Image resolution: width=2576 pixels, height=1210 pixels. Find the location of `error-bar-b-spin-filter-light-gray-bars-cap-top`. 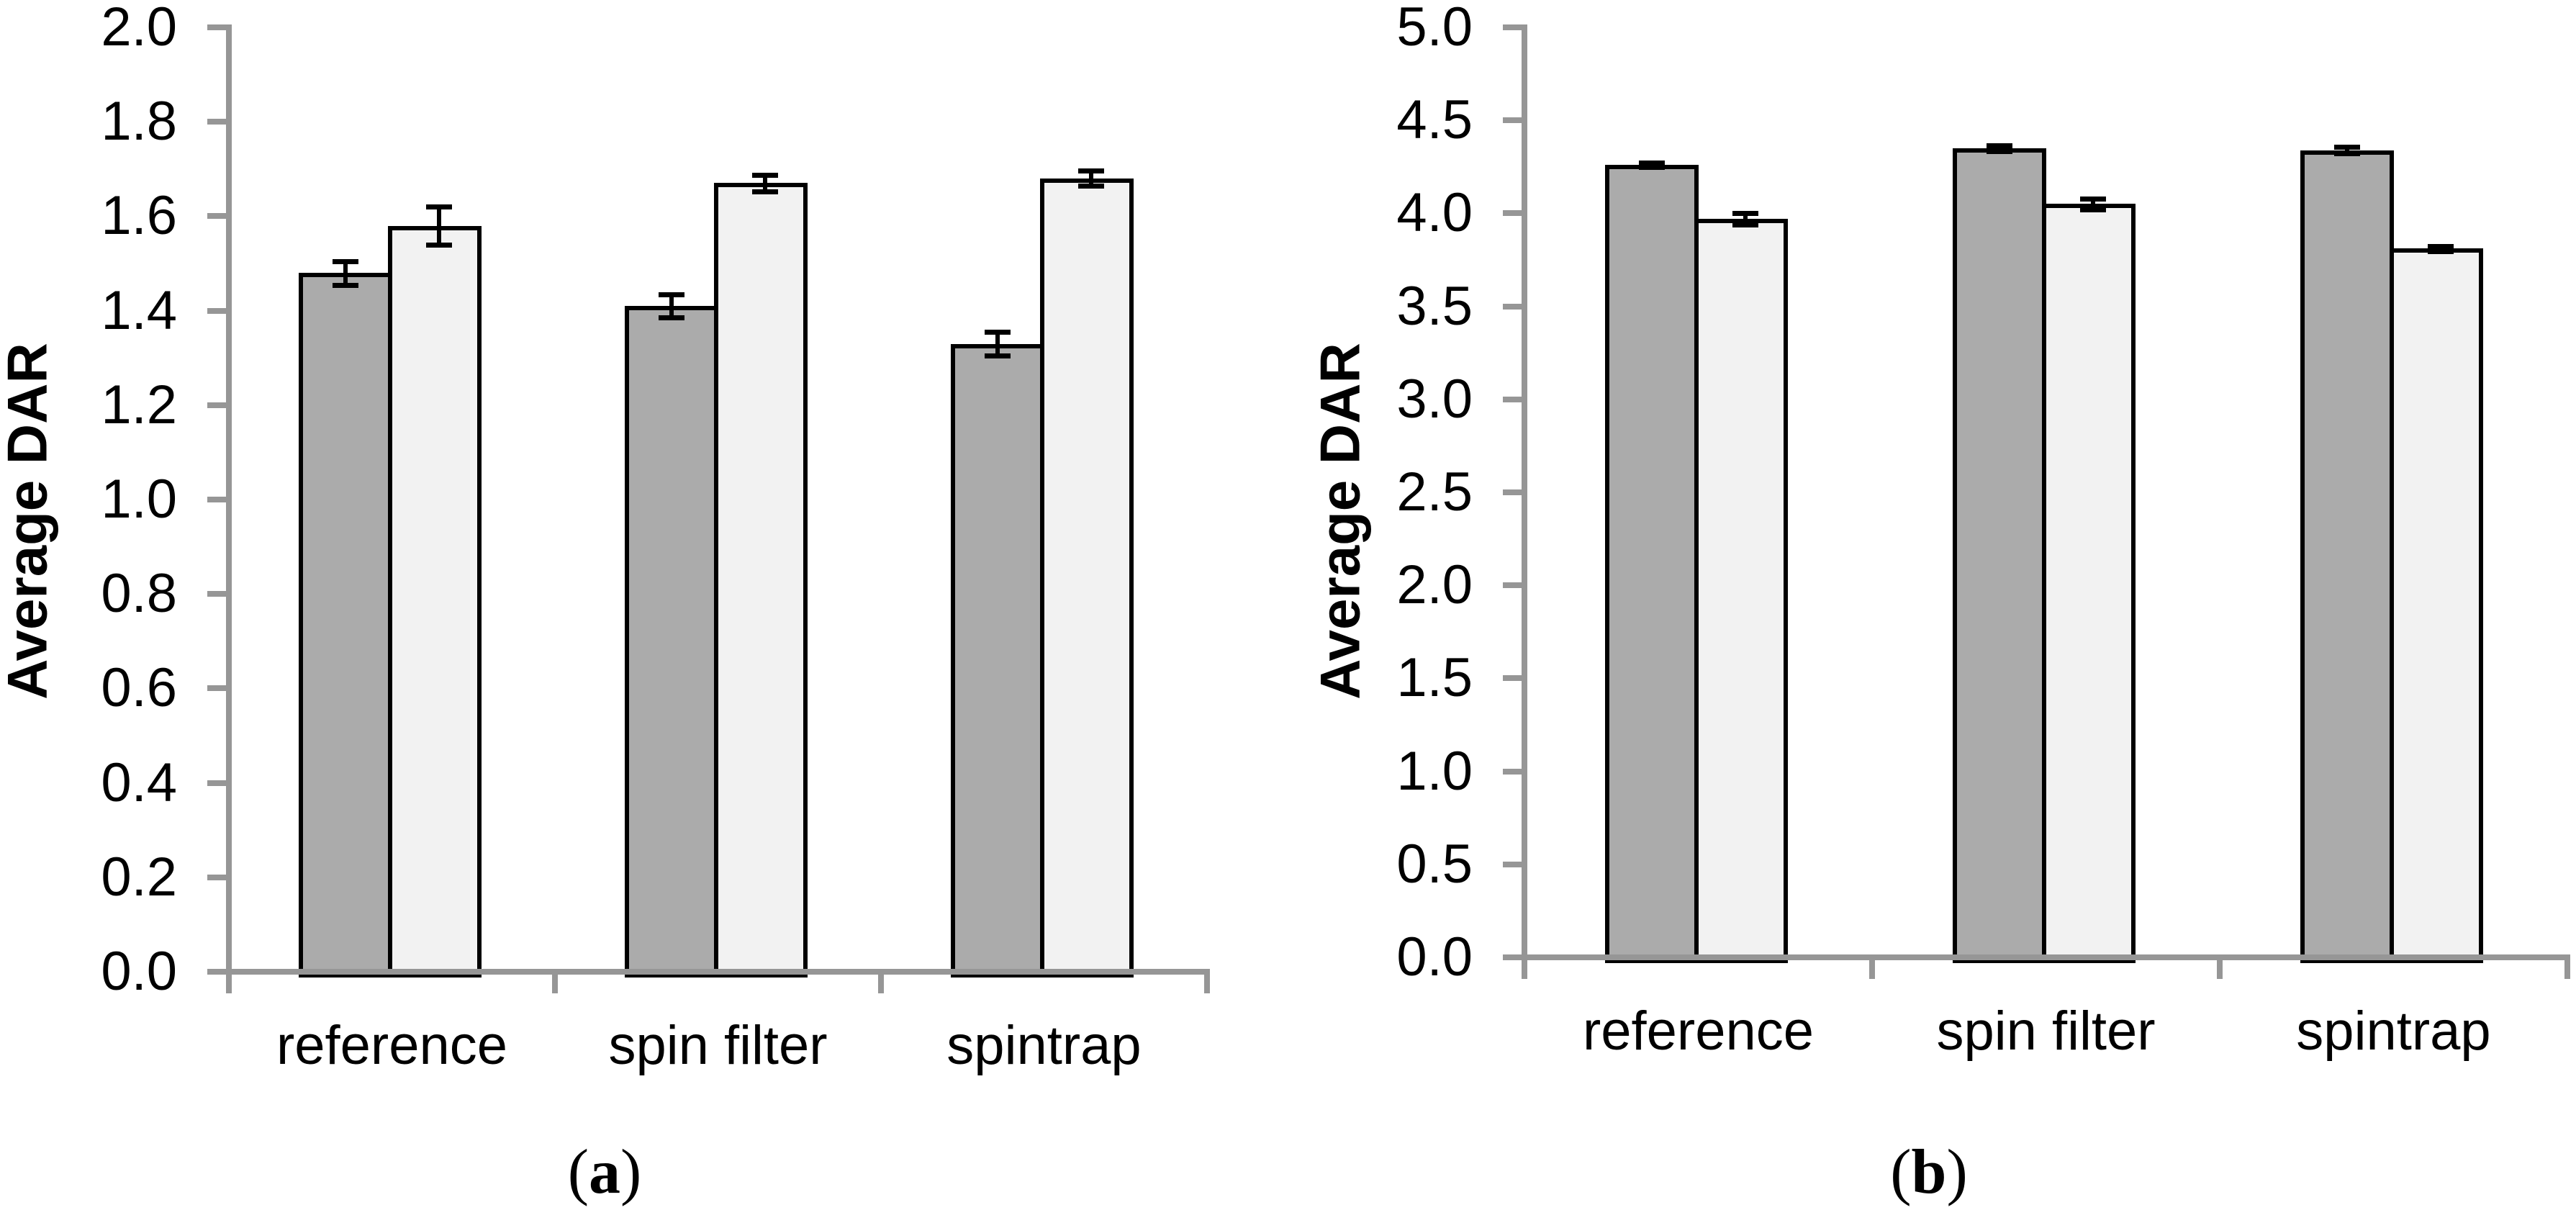

error-bar-b-spin-filter-light-gray-bars-cap-top is located at coordinates (2093, 199).